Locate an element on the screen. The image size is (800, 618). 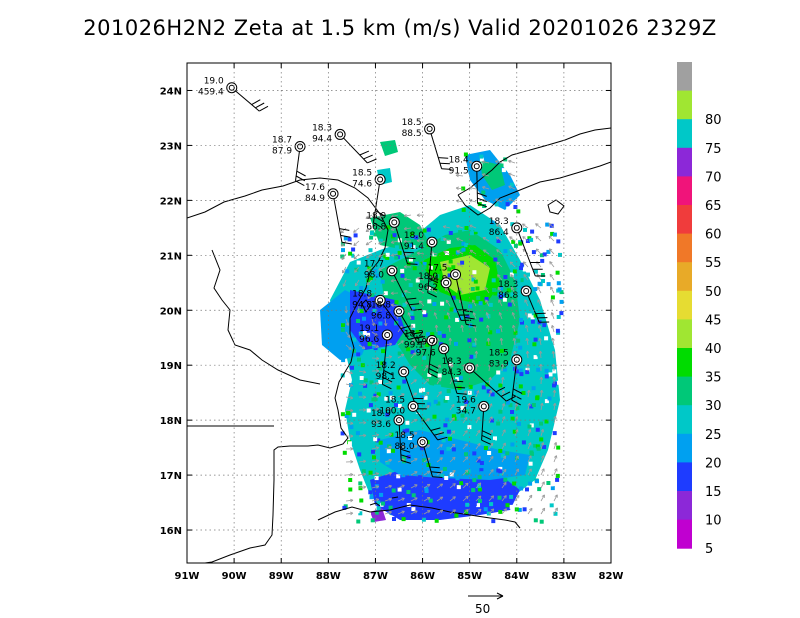
wind-barb-staff is located at coordinates (353, 149).